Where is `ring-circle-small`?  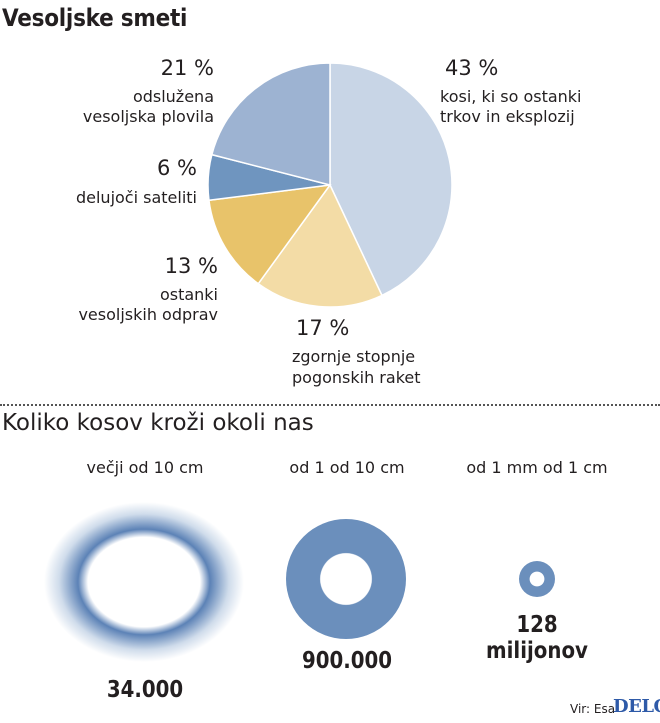
ring-circle-small is located at coordinates (537, 579).